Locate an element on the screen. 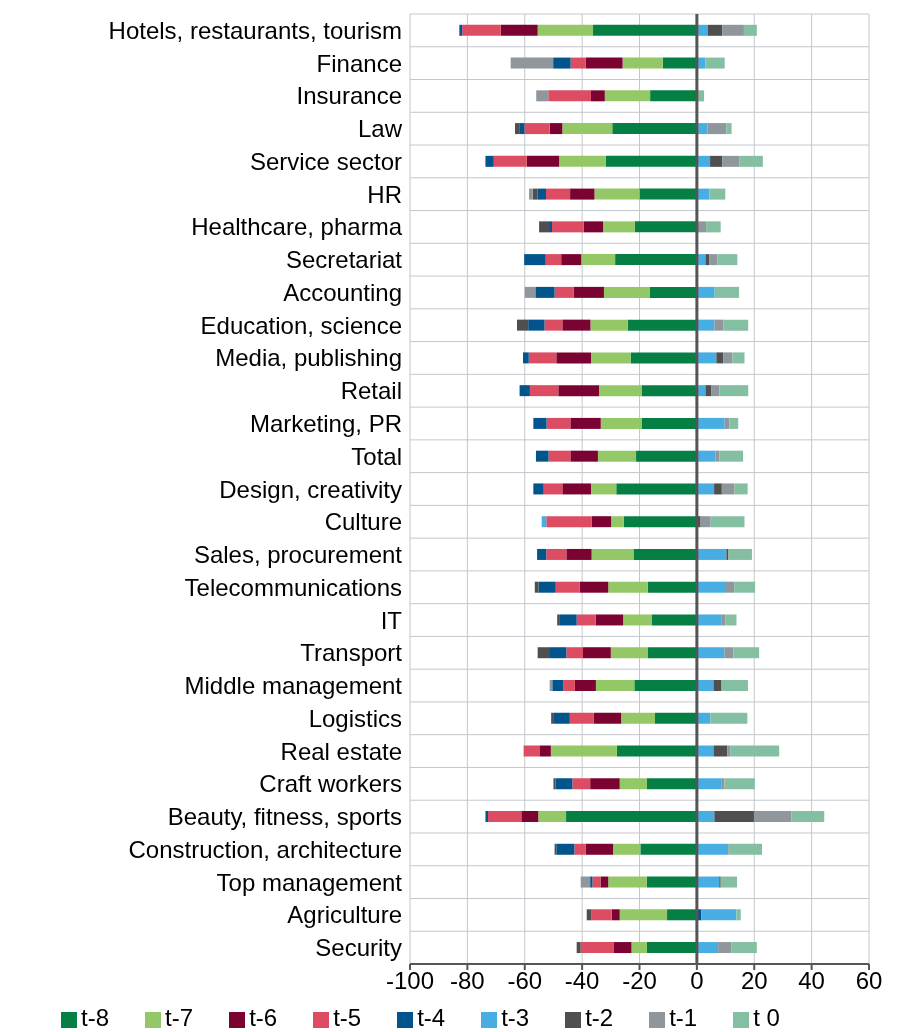 This screenshot has width=899, height=1032. y-tick-label: Real estate is located at coordinates (341, 751).